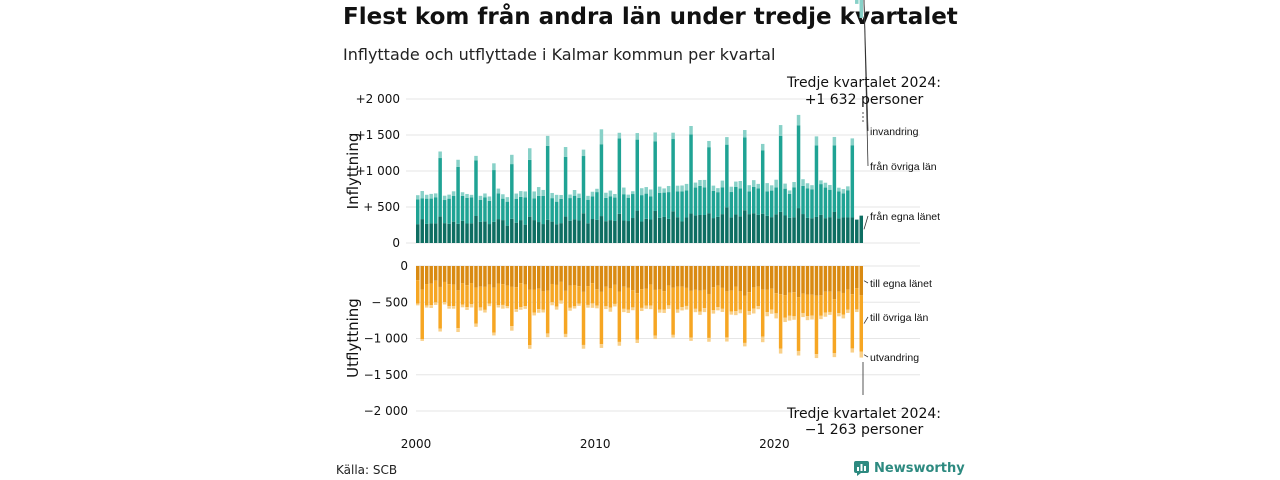 The height and width of the screenshot is (480, 1280). What do you see at coordinates (861, 468) in the screenshot?
I see `newsworthy-icon` at bounding box center [861, 468].